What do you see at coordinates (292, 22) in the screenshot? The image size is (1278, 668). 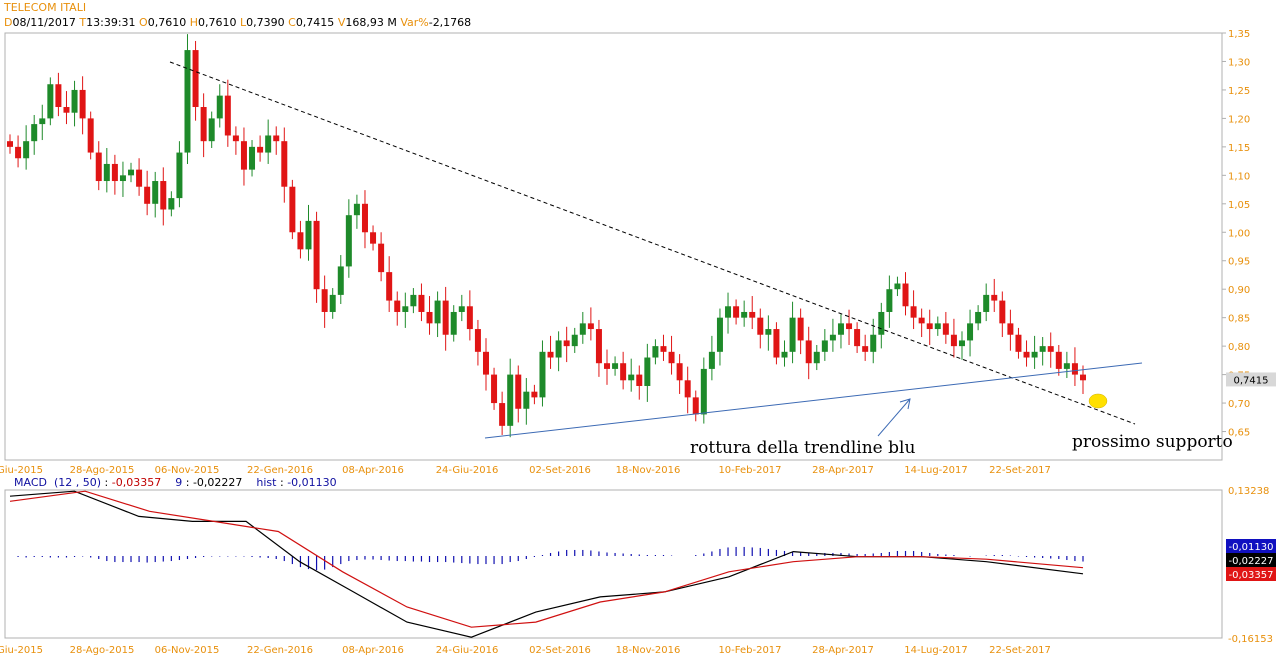 I see `close-label: C` at bounding box center [292, 22].